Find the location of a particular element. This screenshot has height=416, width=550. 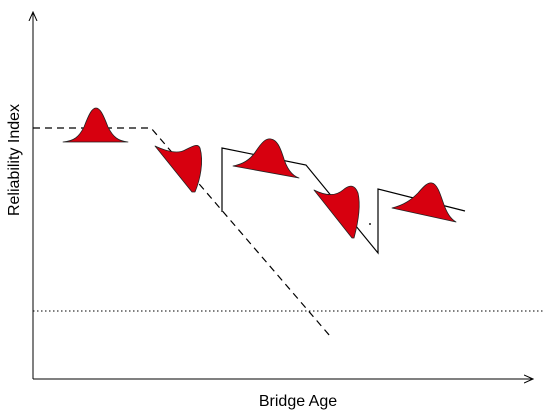

distribution-initial is located at coordinates (95, 125).